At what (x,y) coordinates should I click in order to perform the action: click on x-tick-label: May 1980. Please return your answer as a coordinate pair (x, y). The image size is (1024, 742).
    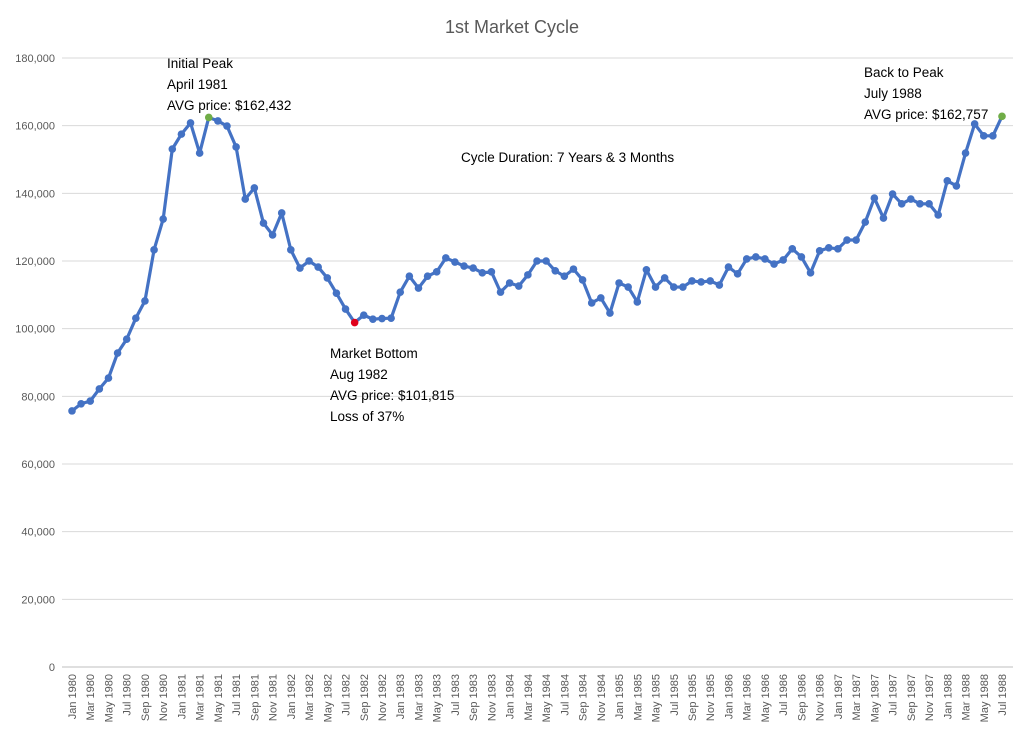
    Looking at the image, I should click on (109, 698).